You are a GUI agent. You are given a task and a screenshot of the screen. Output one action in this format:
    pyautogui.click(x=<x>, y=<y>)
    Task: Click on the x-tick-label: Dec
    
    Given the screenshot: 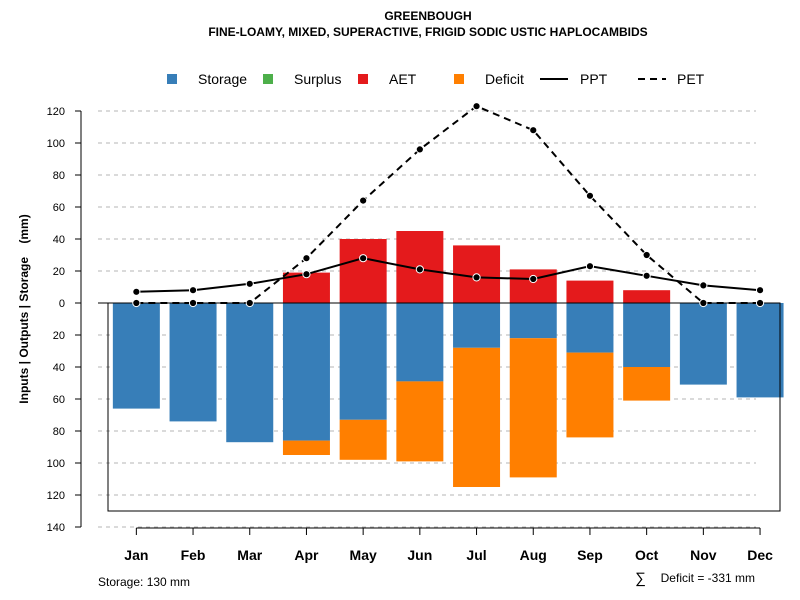 What is the action you would take?
    pyautogui.click(x=760, y=555)
    